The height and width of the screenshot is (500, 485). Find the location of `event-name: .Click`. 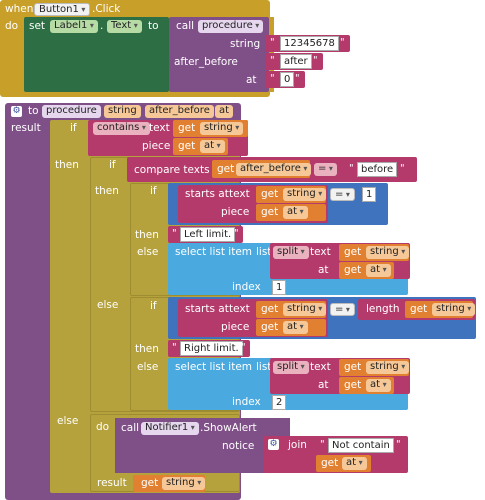

event-name: .Click is located at coordinates (106, 9).